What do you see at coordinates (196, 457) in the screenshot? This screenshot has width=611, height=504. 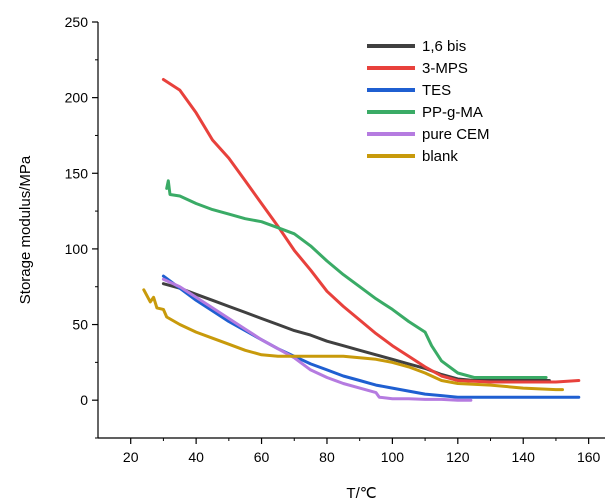 I see `x-tick-label: 40` at bounding box center [196, 457].